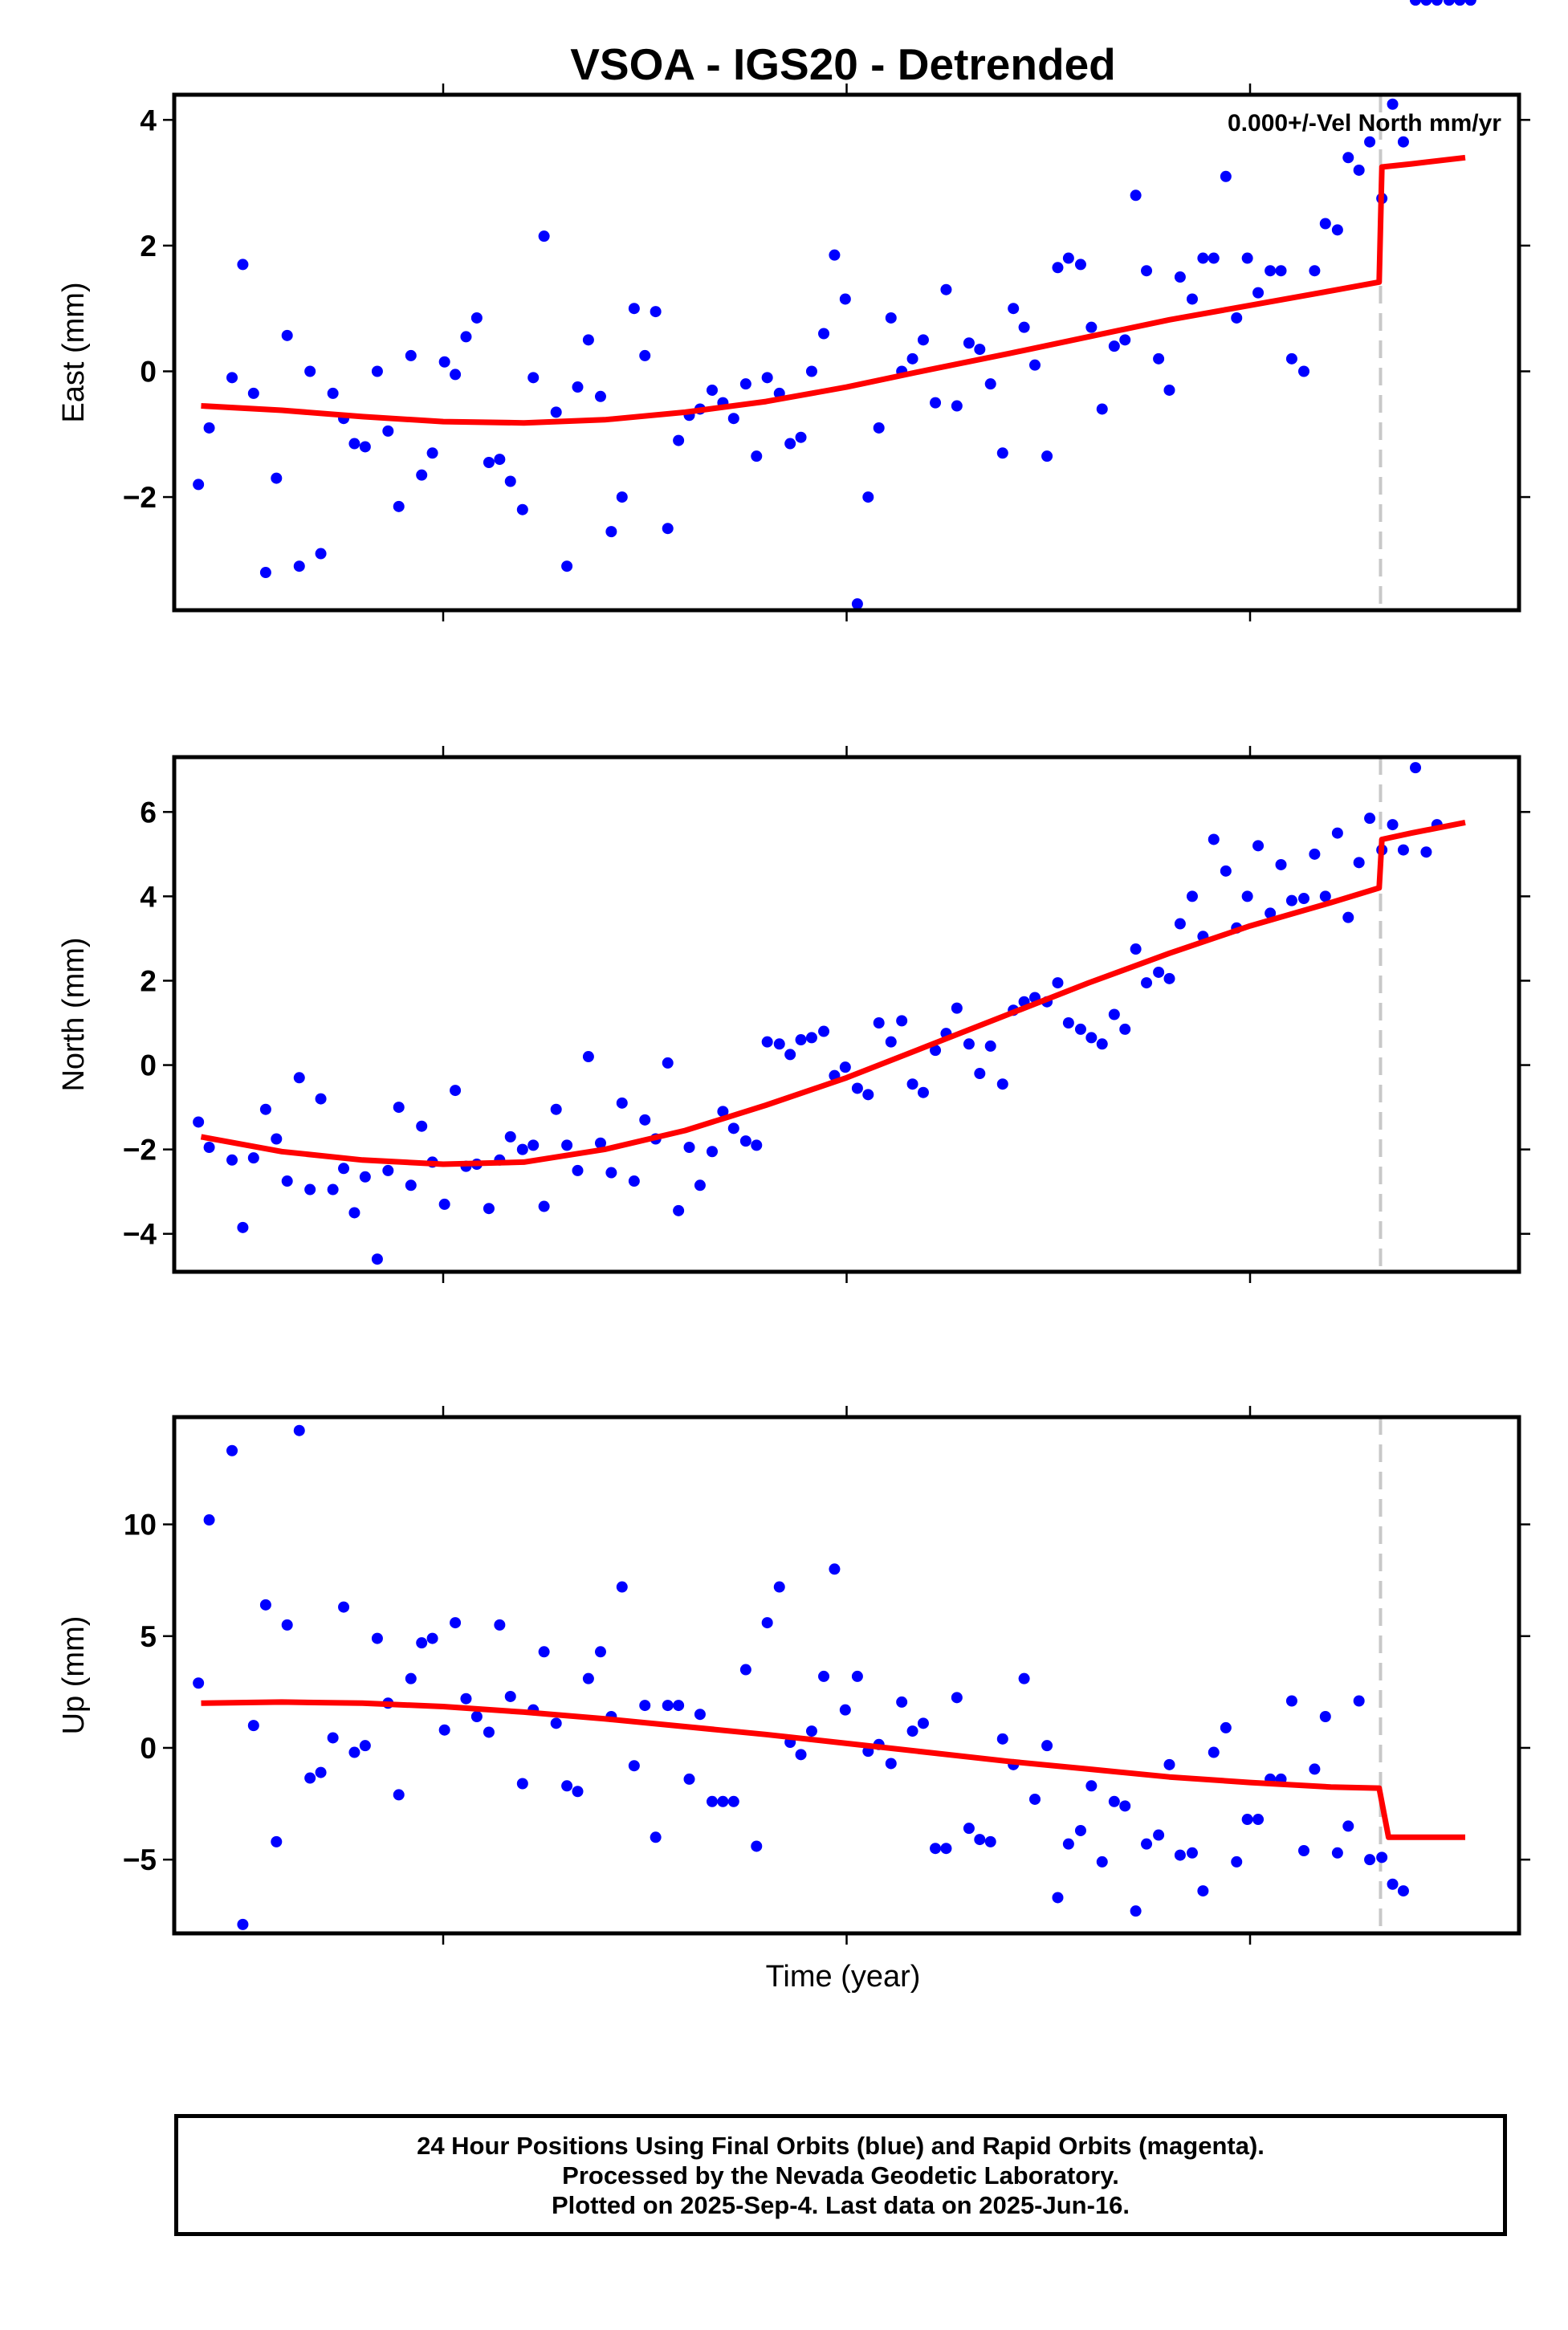 This screenshot has width=1568, height=2330. I want to click on east-ytick-label: −2, so click(140, 497).